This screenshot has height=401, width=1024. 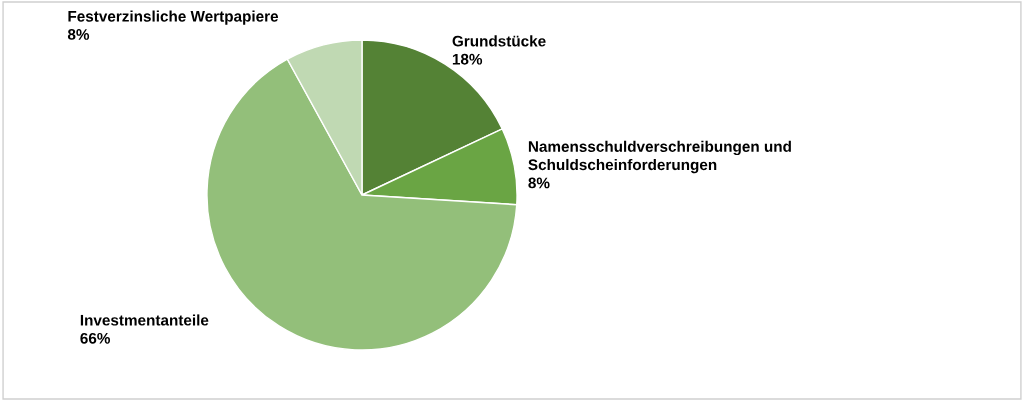 I want to click on slice-label: Grundstücke, so click(x=499, y=41).